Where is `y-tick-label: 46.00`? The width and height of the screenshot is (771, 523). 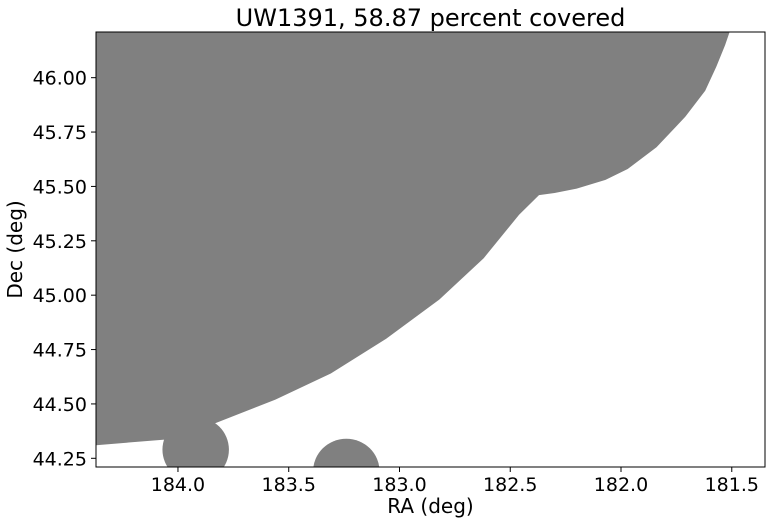 y-tick-label: 46.00 is located at coordinates (60, 79).